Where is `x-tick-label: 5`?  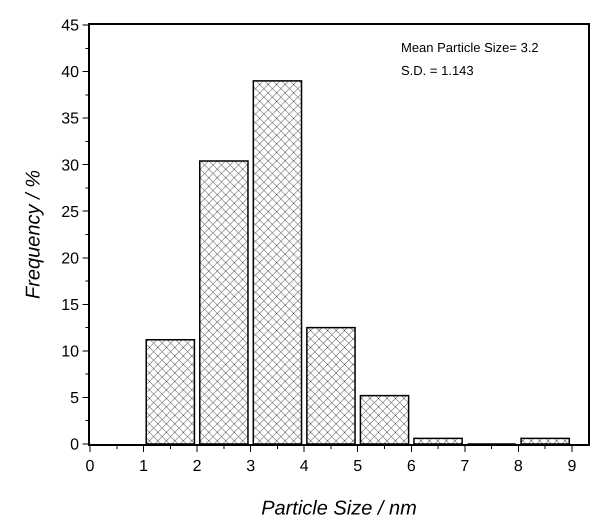
x-tick-label: 5 is located at coordinates (357, 466).